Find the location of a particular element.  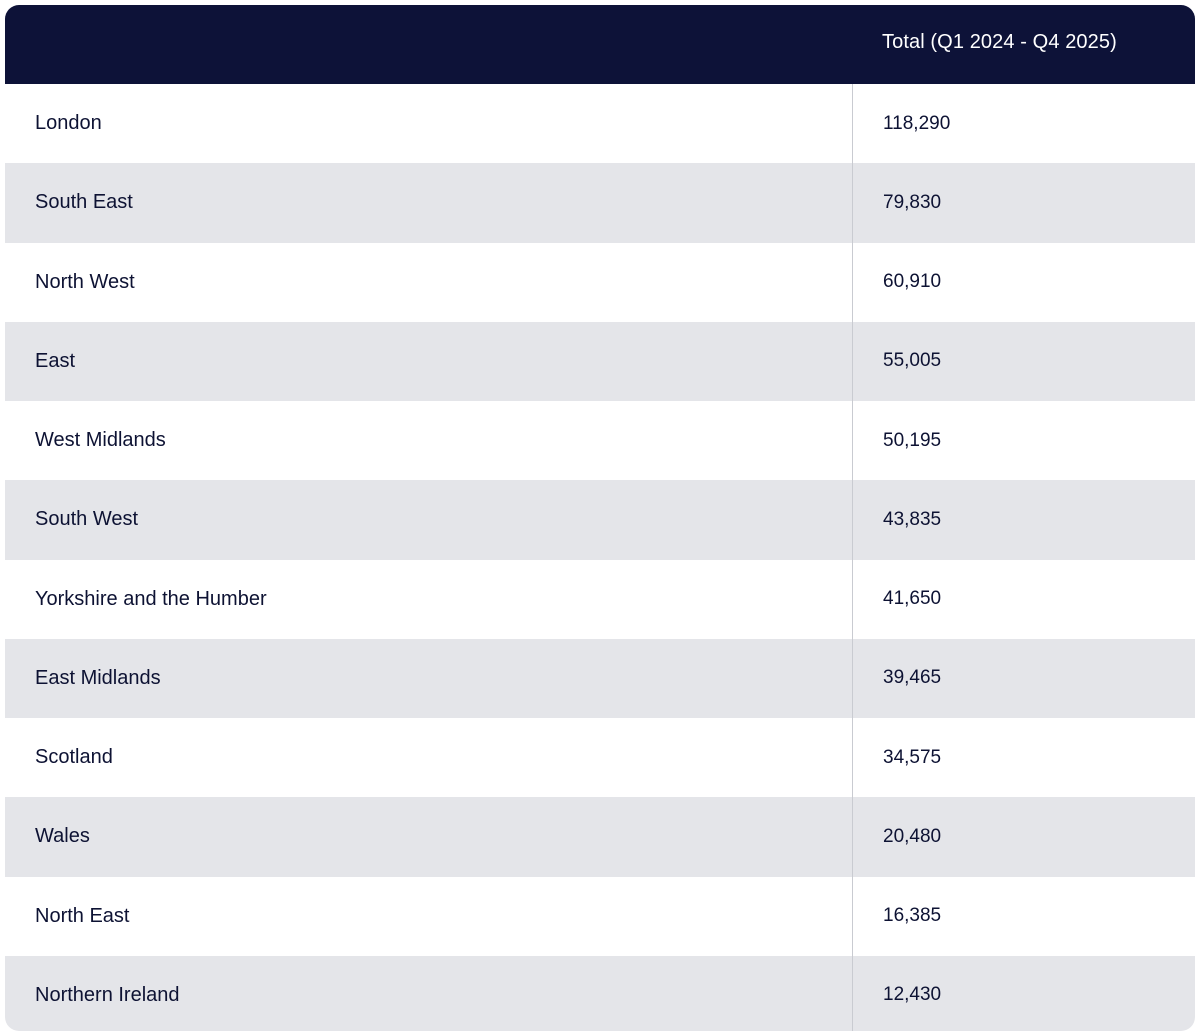

region-cell: Yorkshire and the Humber is located at coordinates (429, 599).